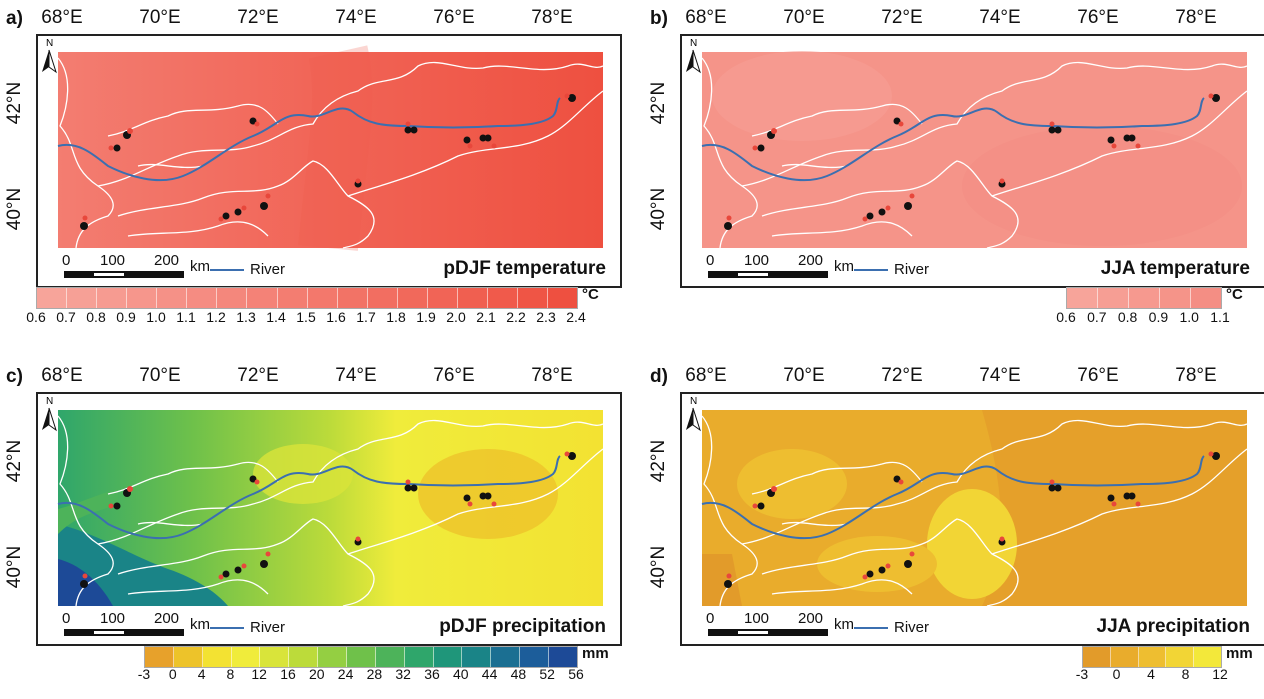 This screenshot has width=1264, height=699. I want to click on colorbar-tick-label: 1.5, so click(306, 317).